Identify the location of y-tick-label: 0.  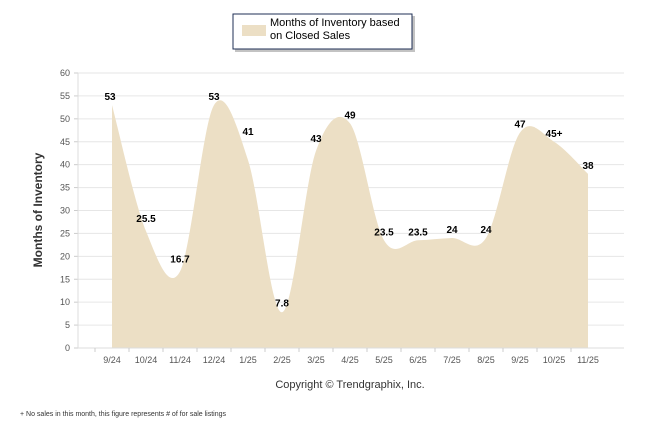
(67, 348).